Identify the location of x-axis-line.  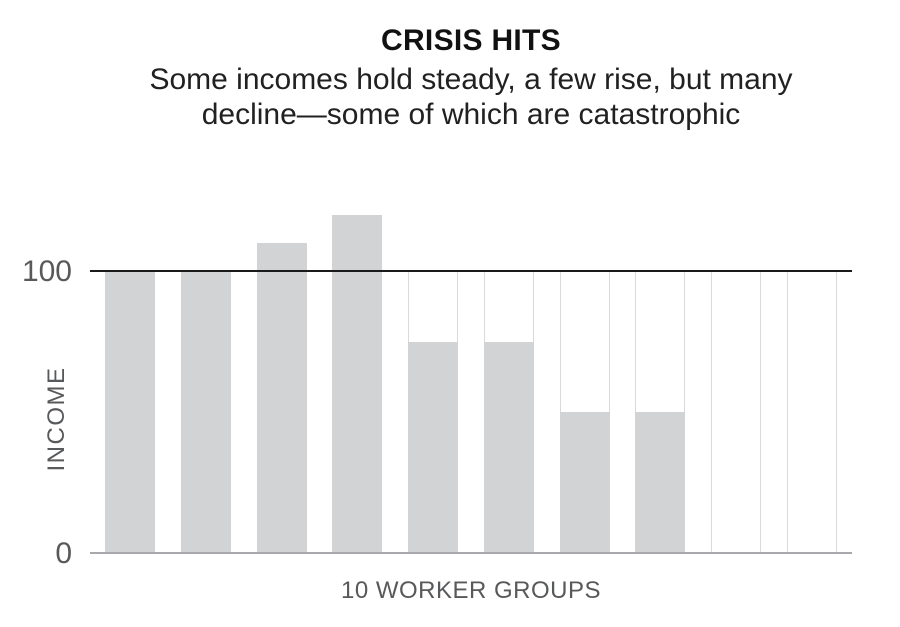
(471, 553).